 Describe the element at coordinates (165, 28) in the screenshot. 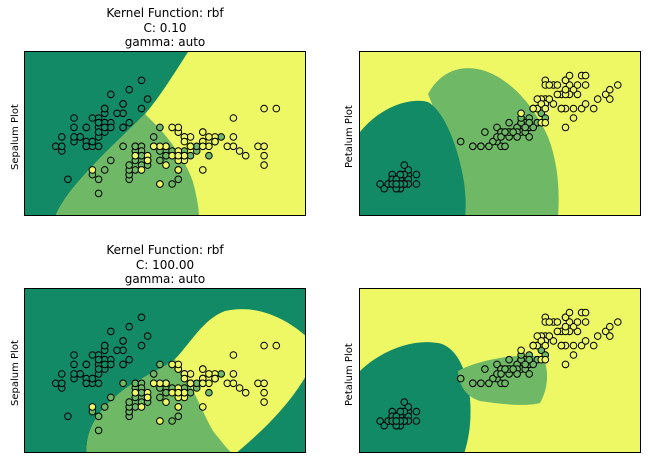

I see `plot-title-top: Kernel Function: rbf C: 0.10 gamma: auto` at that location.